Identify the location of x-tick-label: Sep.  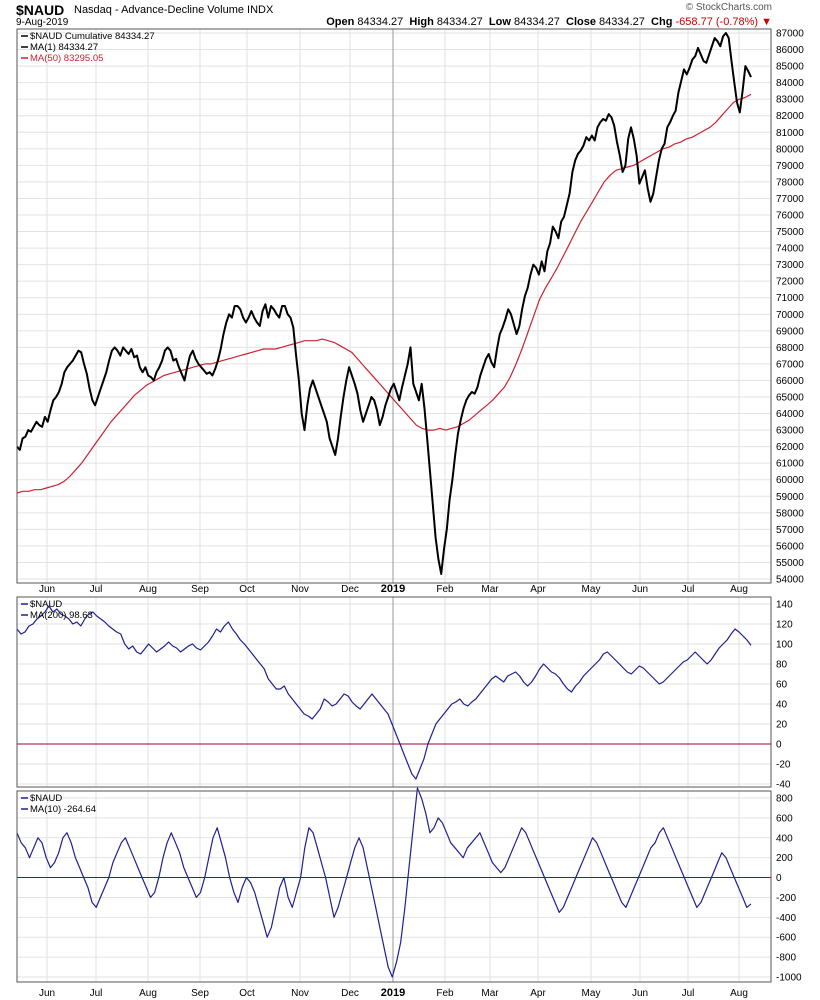
(200, 993).